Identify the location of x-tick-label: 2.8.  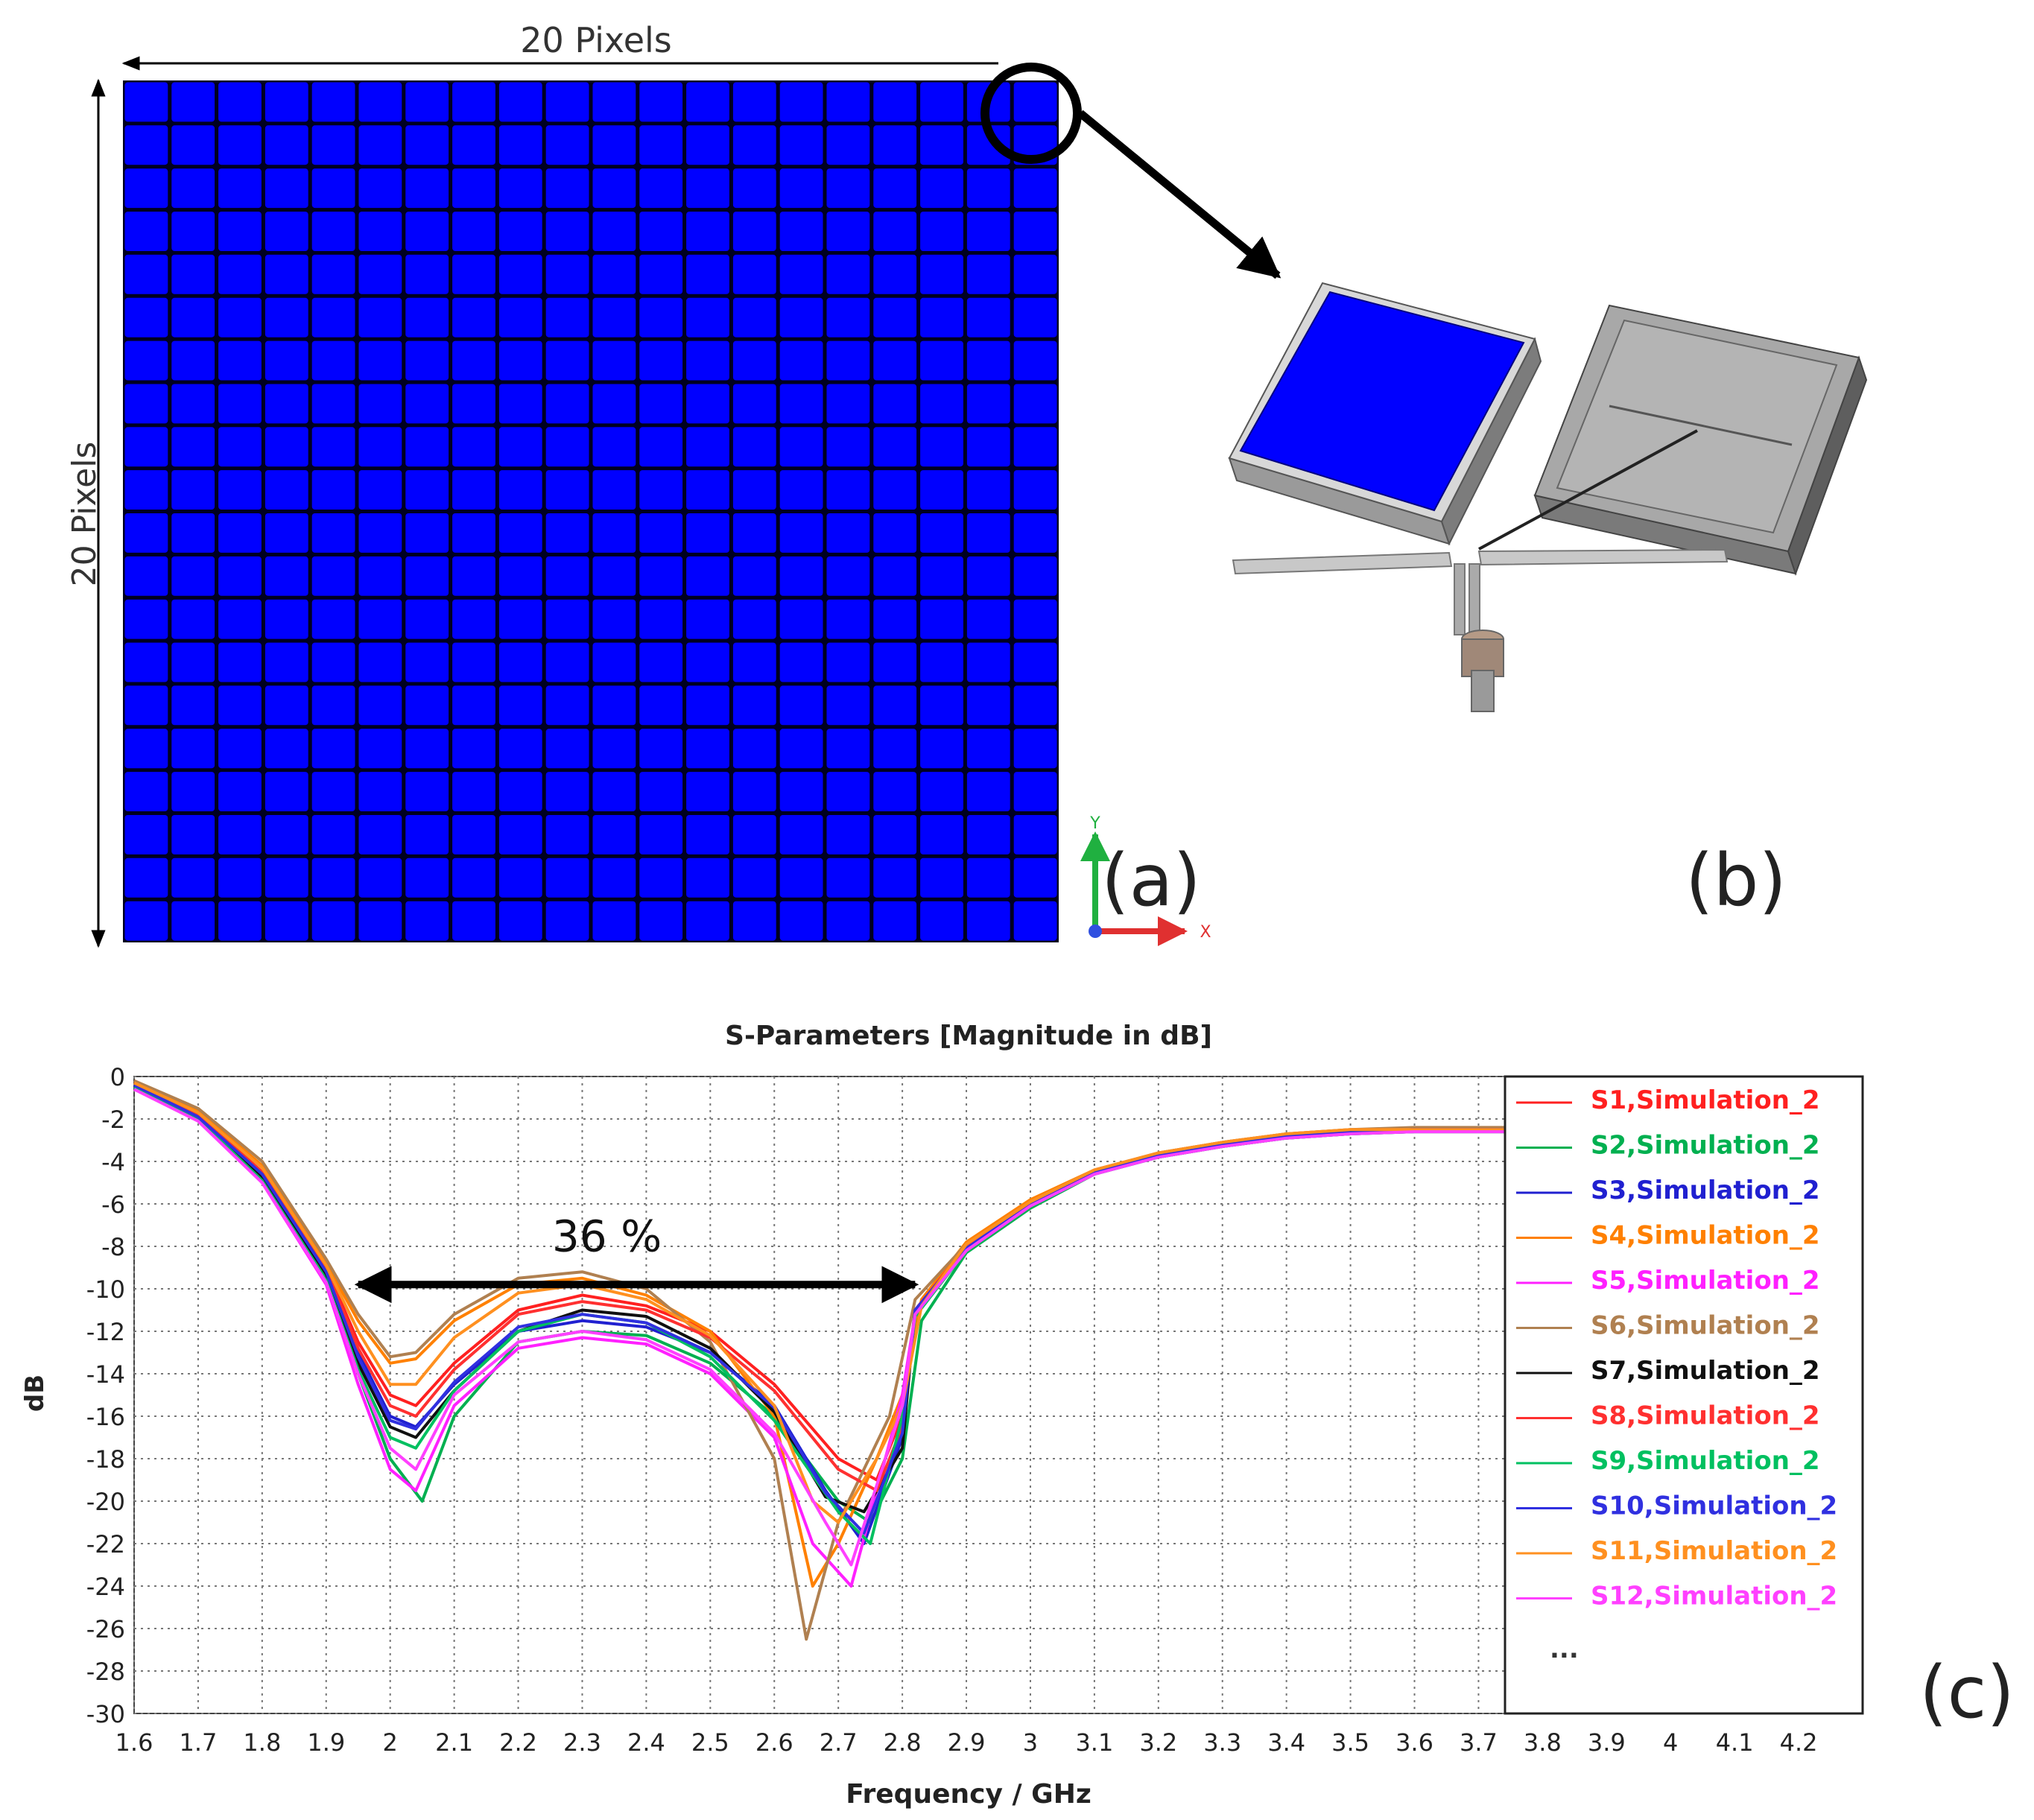
(903, 1742).